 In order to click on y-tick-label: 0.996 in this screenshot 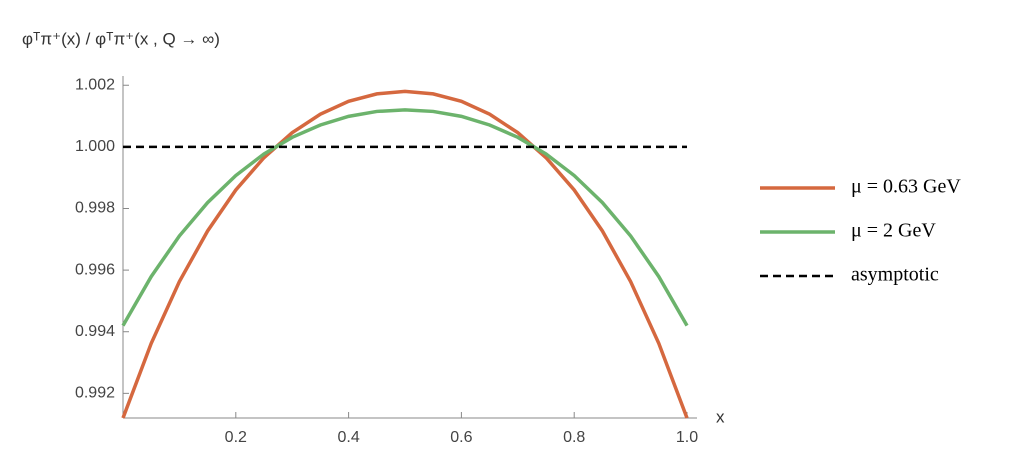, I will do `click(95, 269)`.